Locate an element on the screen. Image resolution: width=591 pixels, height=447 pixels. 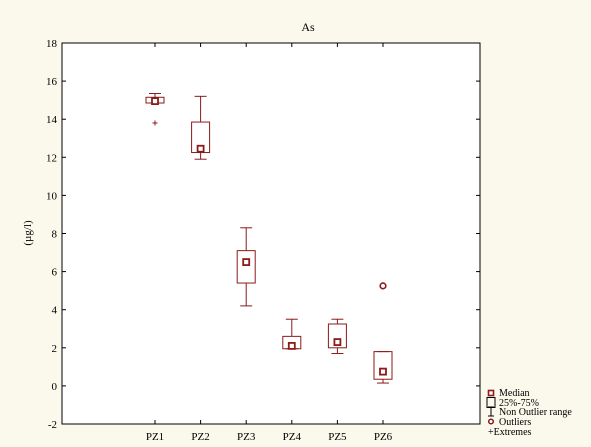
x-tick-label: PZ3 is located at coordinates (246, 437).